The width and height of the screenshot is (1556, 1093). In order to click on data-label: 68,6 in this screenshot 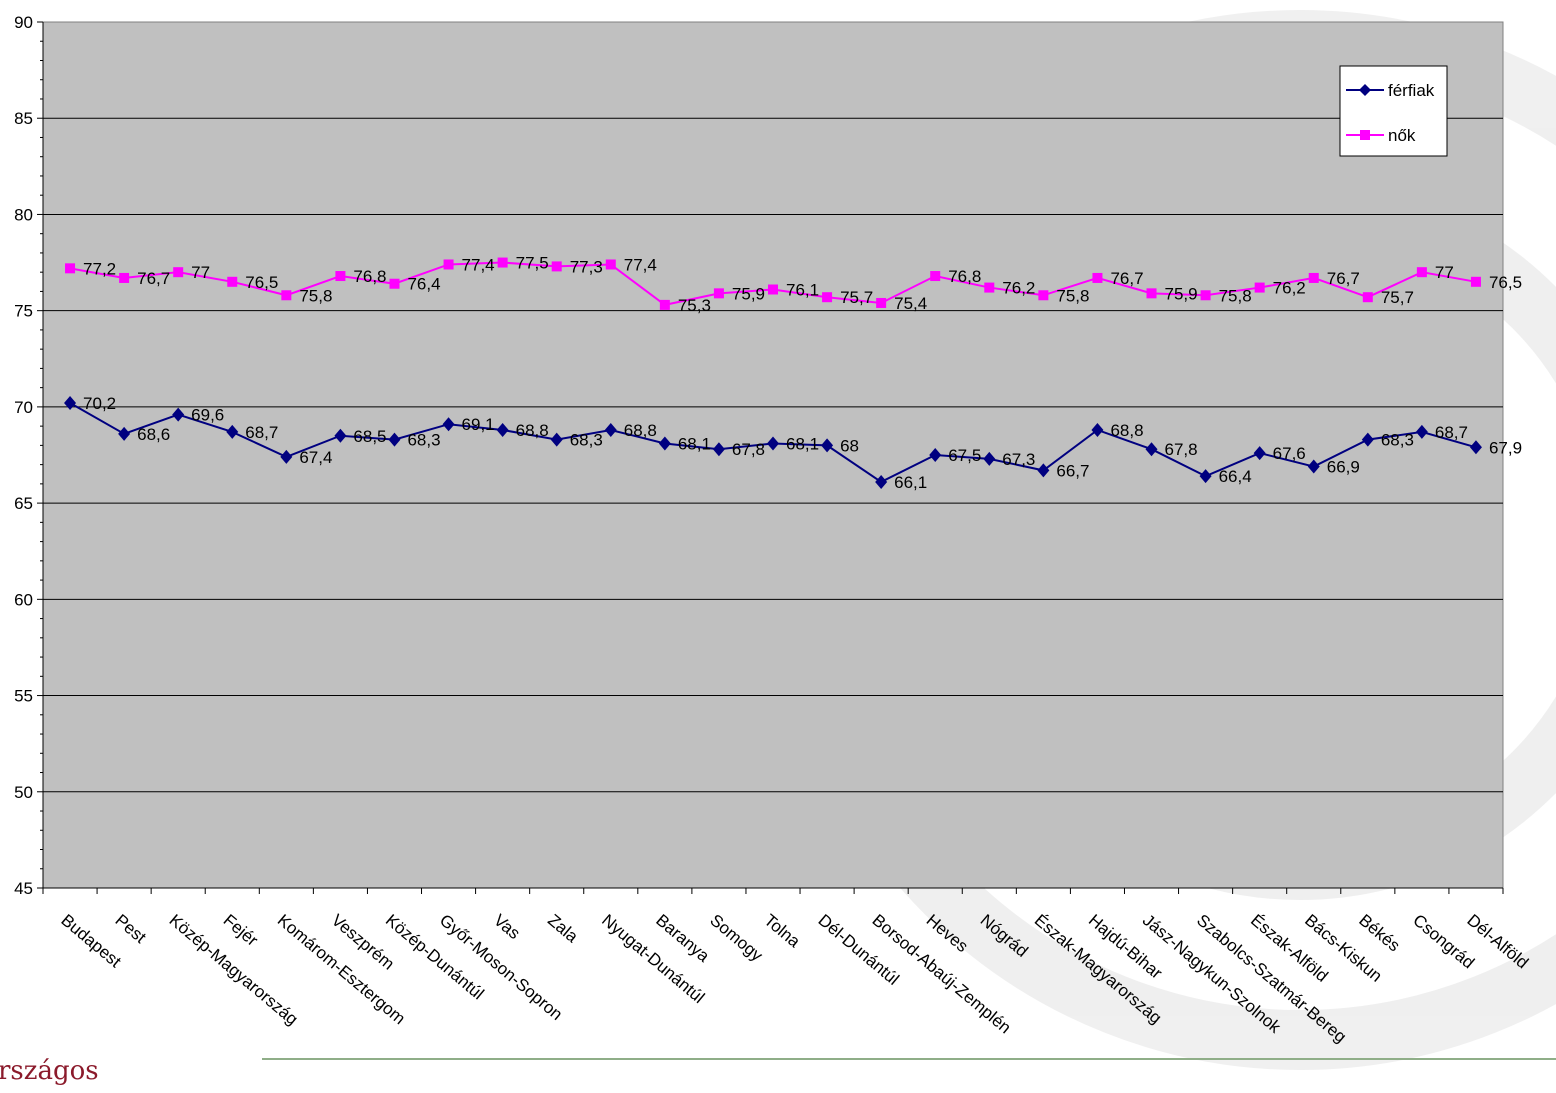, I will do `click(153, 434)`.